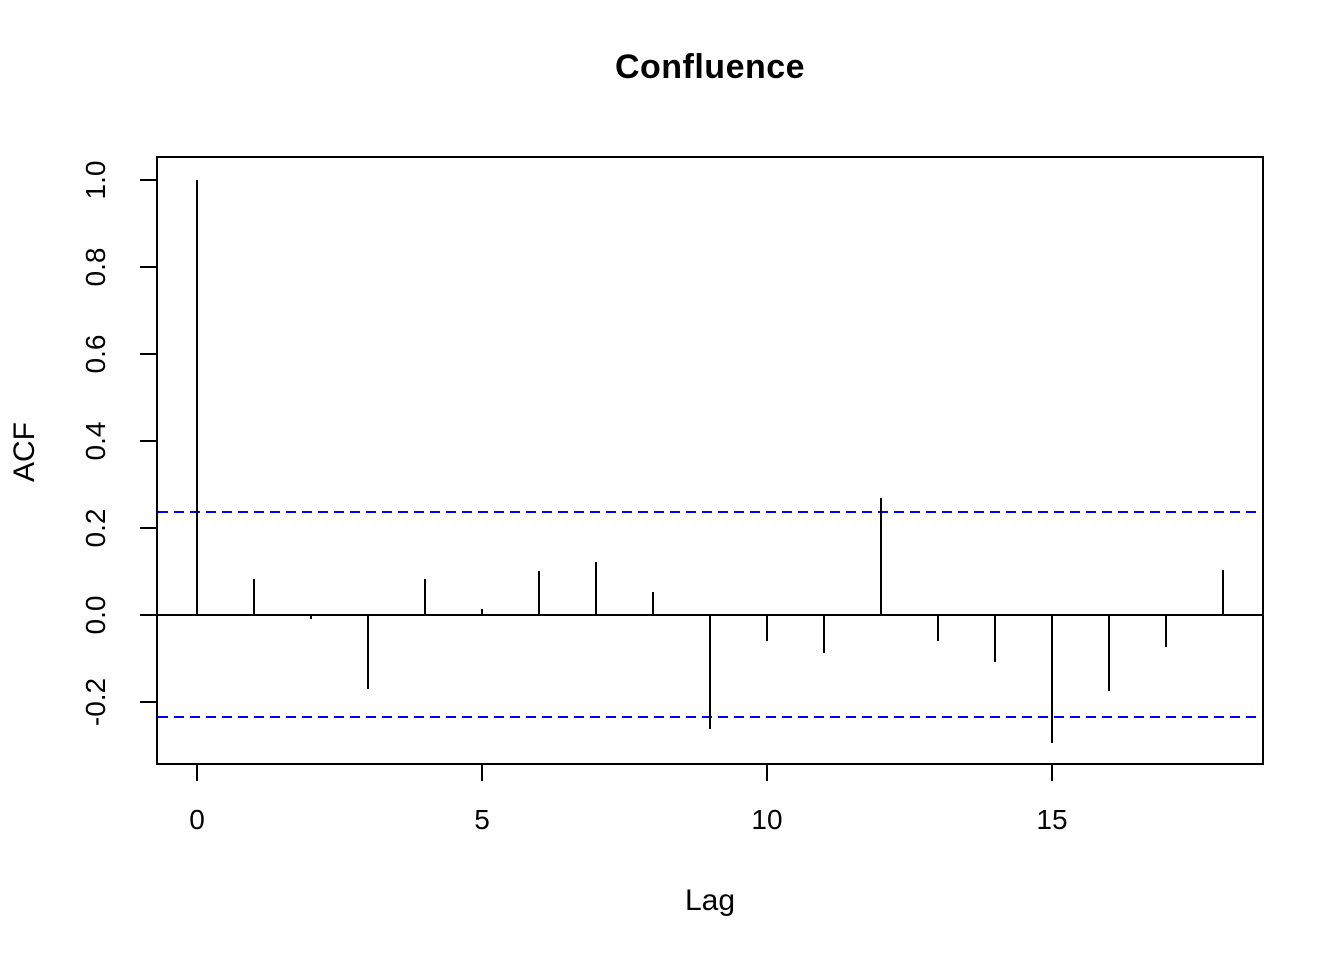 Image resolution: width=1344 pixels, height=960 pixels. What do you see at coordinates (197, 819) in the screenshot?
I see `x-axis-tick-label: 0` at bounding box center [197, 819].